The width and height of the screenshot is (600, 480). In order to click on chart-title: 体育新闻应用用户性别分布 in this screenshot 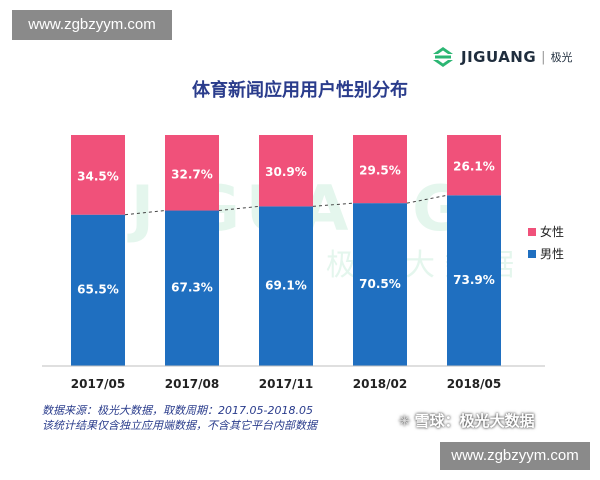, I will do `click(300, 90)`.